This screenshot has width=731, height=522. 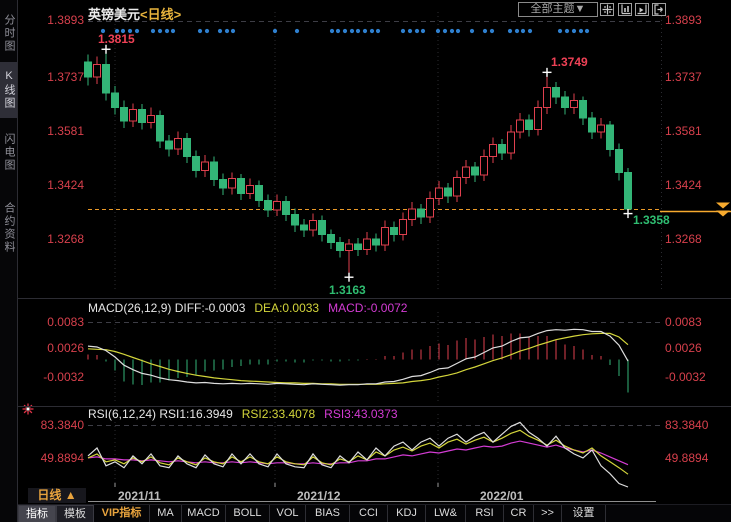 I want to click on symbol-title: 英镑美元<日线>, so click(x=134, y=13).